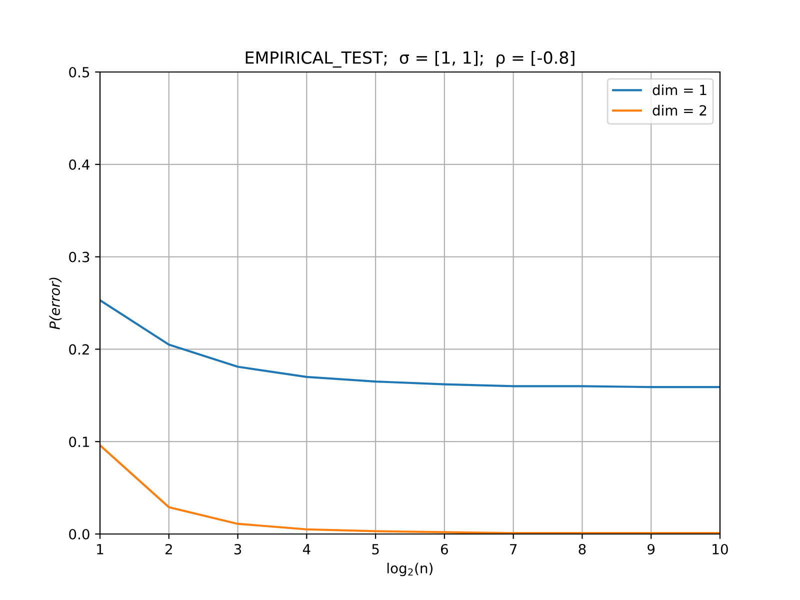  I want to click on x-tick-label: 5, so click(375, 549).